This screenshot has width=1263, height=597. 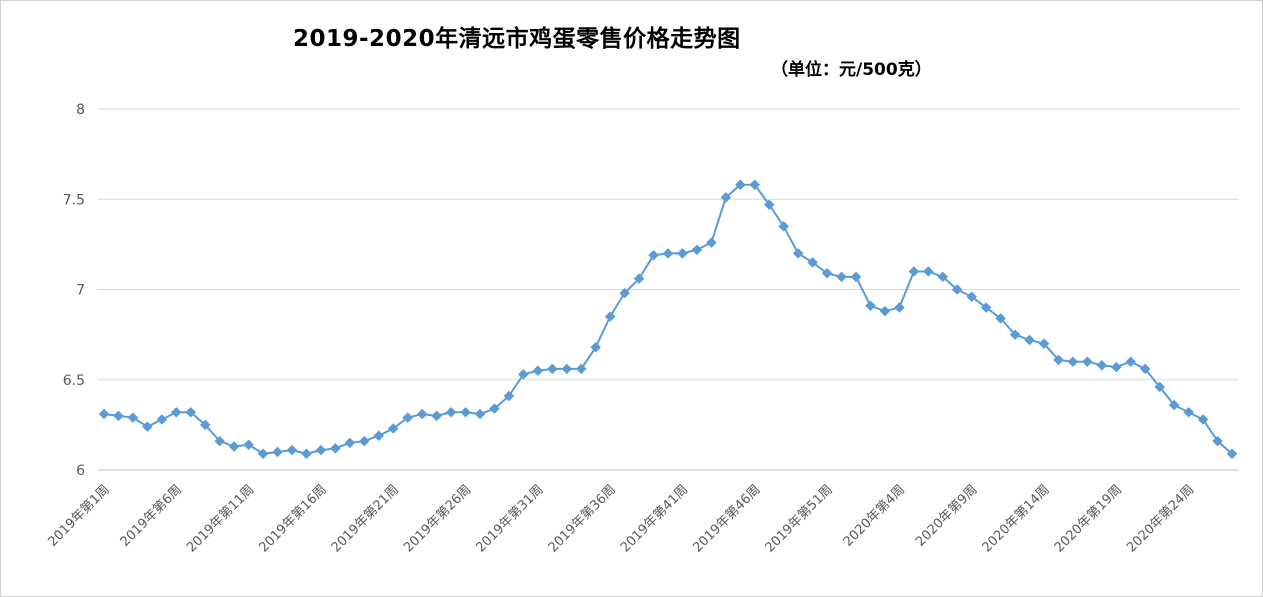 What do you see at coordinates (437, 518) in the screenshot?
I see `x-tick-label: 2019年第26周` at bounding box center [437, 518].